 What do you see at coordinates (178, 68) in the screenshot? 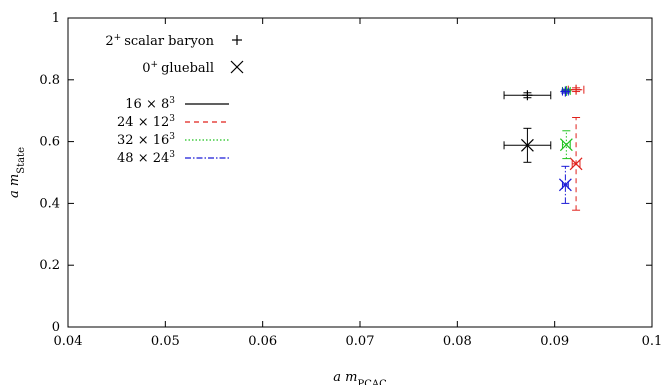
I see `legend-marker-label: 0+ glueball` at bounding box center [178, 68].